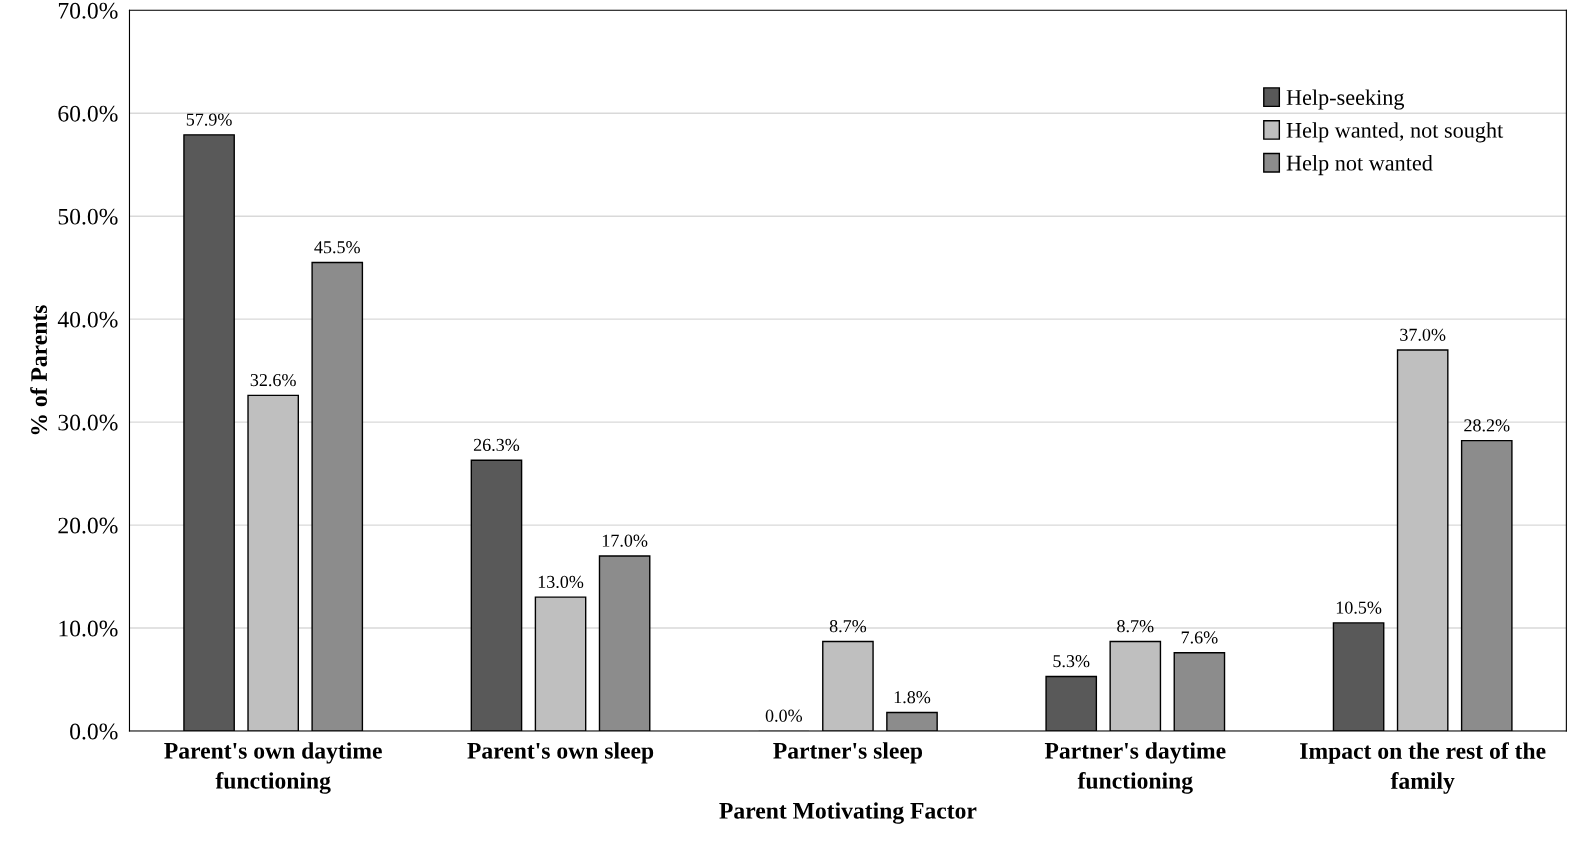 The width and height of the screenshot is (1579, 855). Describe the element at coordinates (1359, 607) in the screenshot. I see `data-label: 10.5%` at that location.